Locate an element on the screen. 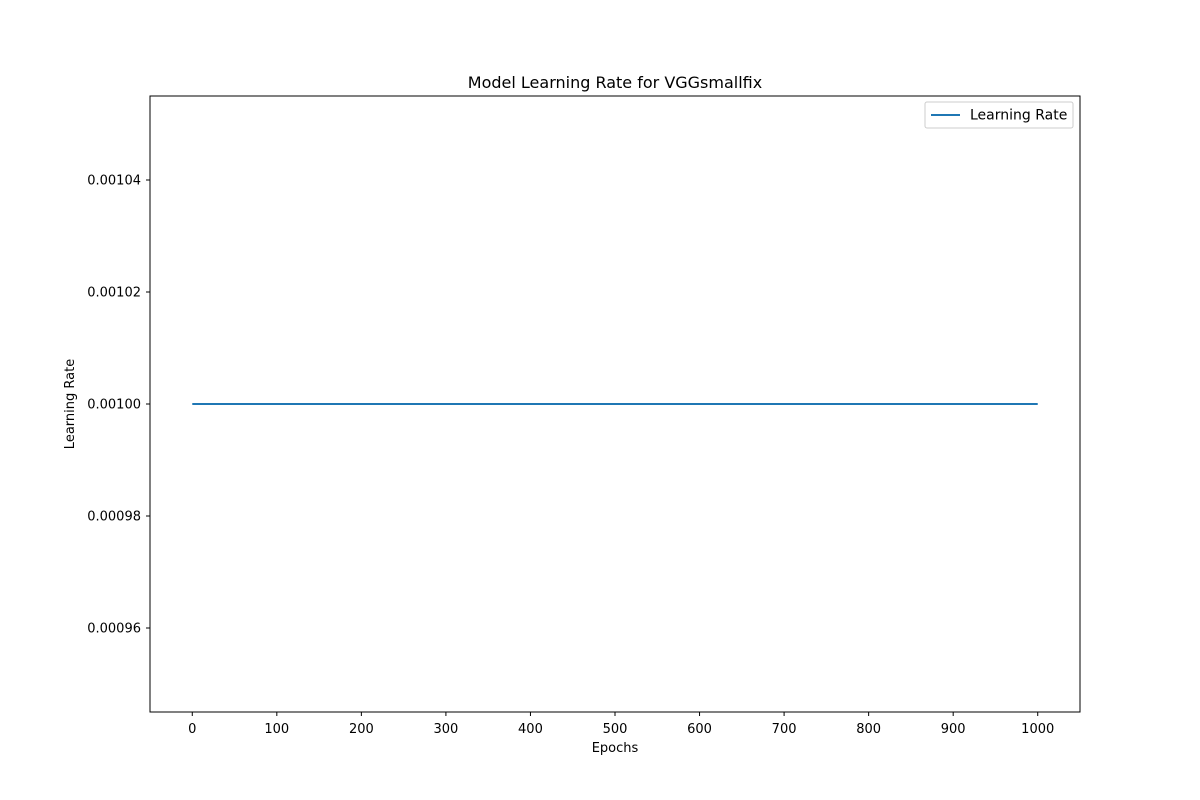 This screenshot has width=1200, height=800. x-tick-label: 300 is located at coordinates (445, 729).